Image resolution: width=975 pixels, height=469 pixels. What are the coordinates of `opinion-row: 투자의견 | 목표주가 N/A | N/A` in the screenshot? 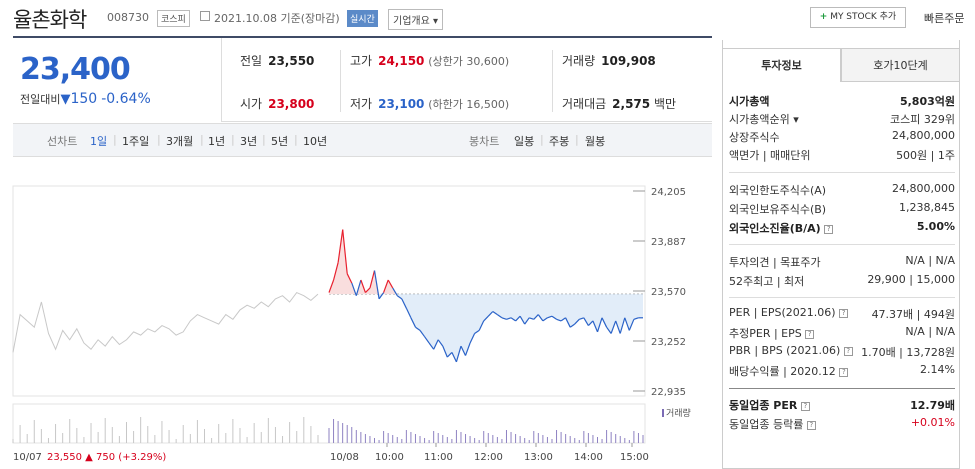 It's located at (842, 261).